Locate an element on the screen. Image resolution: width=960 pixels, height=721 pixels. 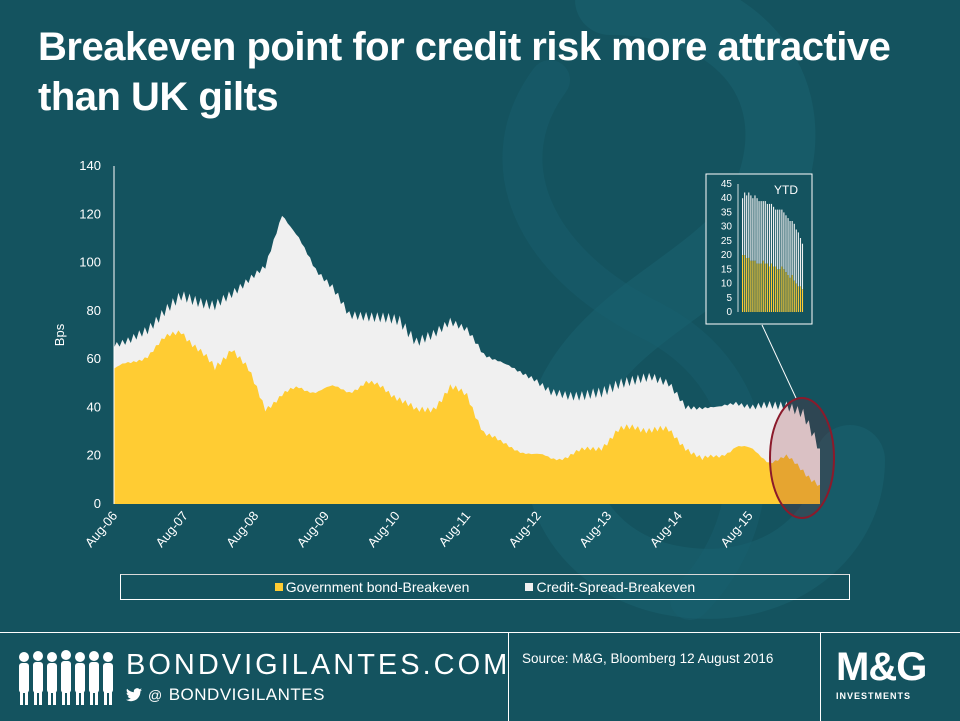
inset-y-tick-label: 20 is located at coordinates (727, 255).